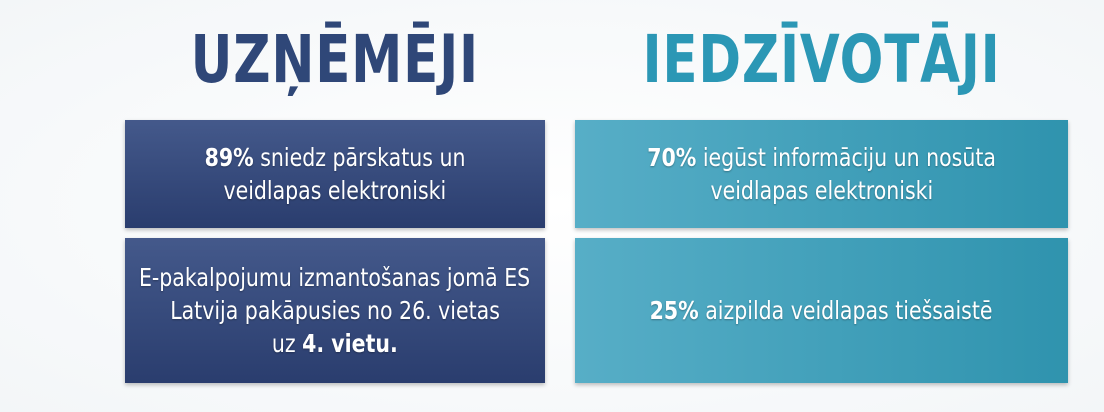 The width and height of the screenshot is (1104, 412). I want to click on info-line: Latvija pakāpusies no 26. vietas, so click(335, 310).